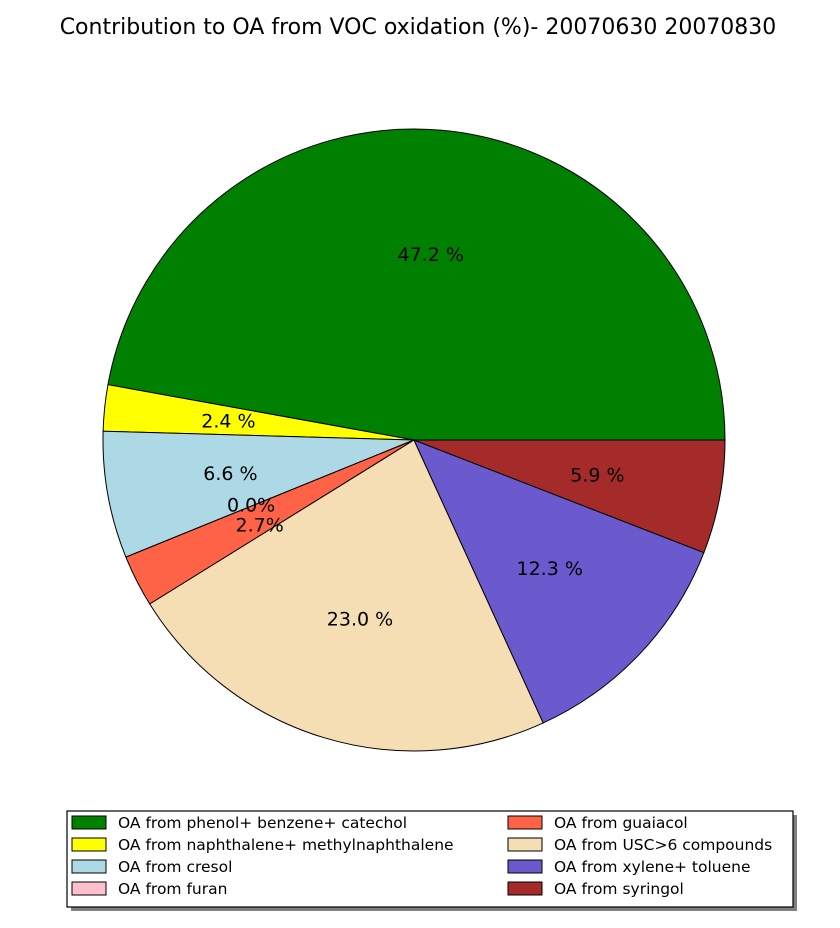  What do you see at coordinates (172, 889) in the screenshot?
I see `legend-entry-label: OA from furan` at bounding box center [172, 889].